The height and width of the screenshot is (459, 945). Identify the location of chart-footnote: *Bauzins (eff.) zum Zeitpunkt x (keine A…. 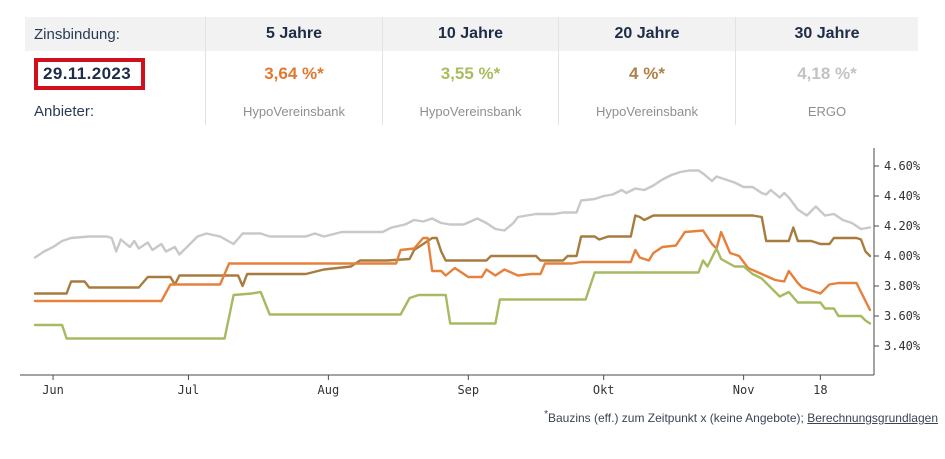
(472, 417).